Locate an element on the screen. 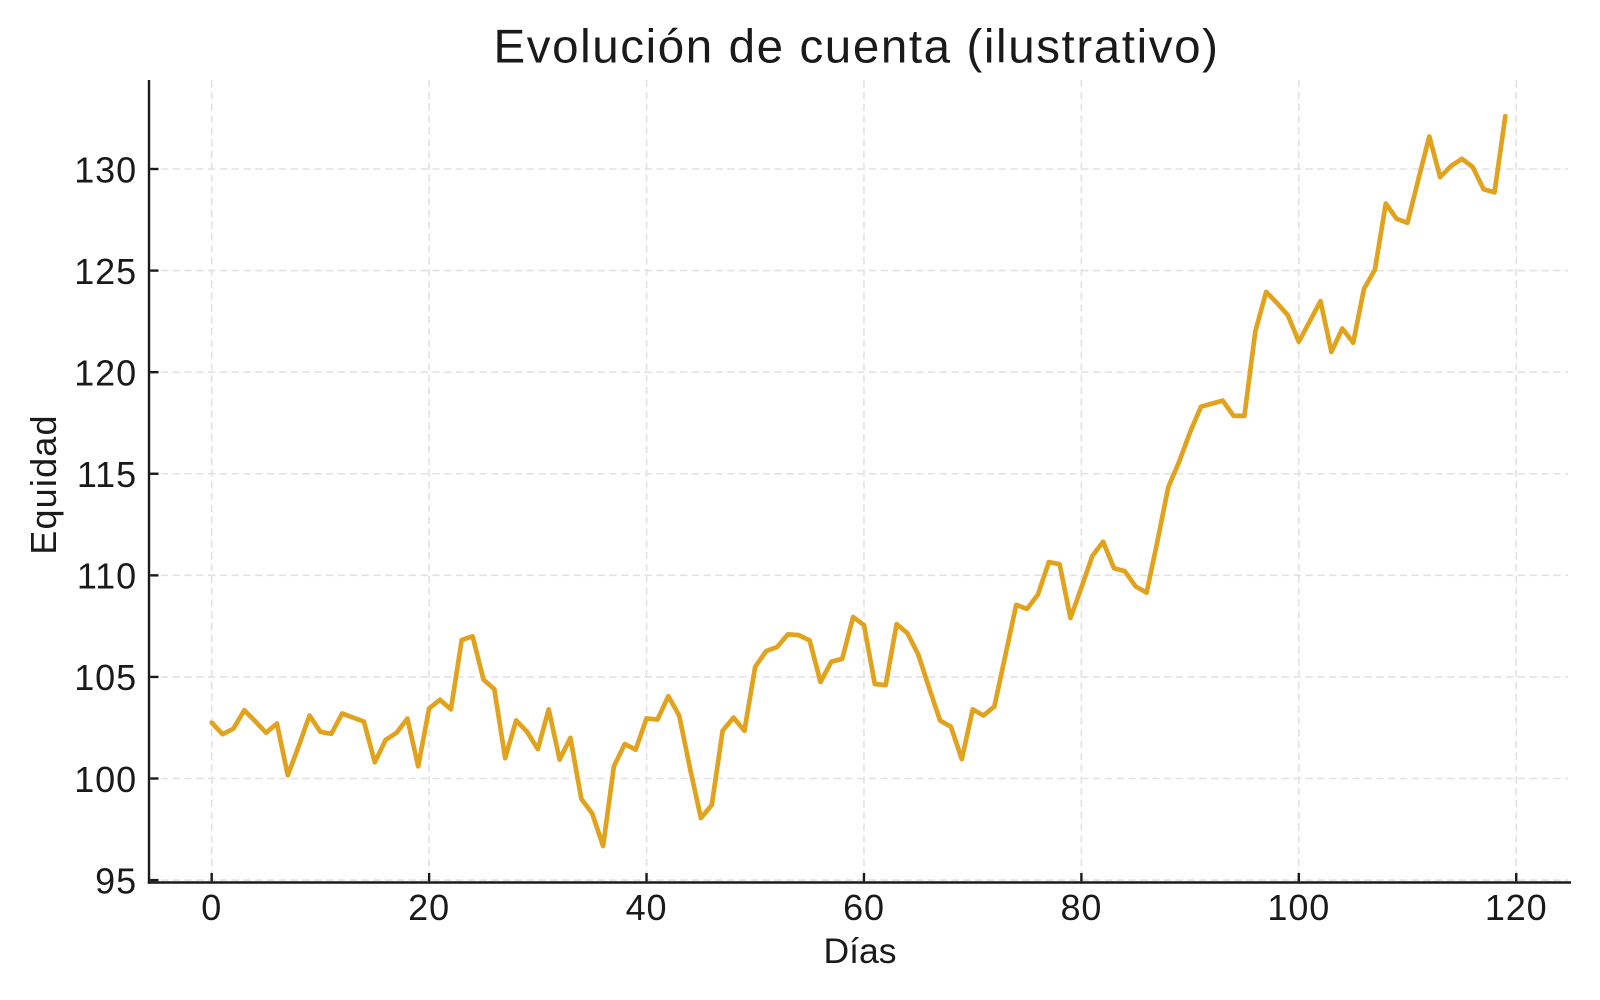  svg-text: 95 is located at coordinates (116, 880).